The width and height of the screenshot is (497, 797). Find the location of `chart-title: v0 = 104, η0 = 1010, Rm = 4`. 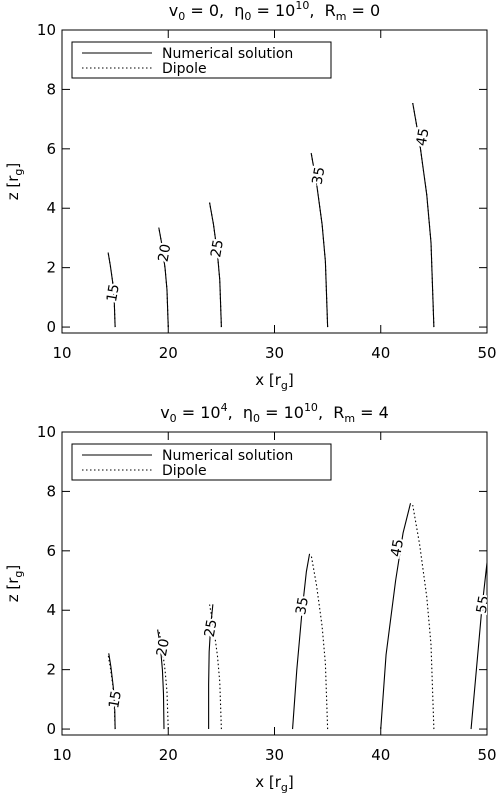

chart-title: v0 = 104, η0 = 1010, Rm = 4 is located at coordinates (274, 413).